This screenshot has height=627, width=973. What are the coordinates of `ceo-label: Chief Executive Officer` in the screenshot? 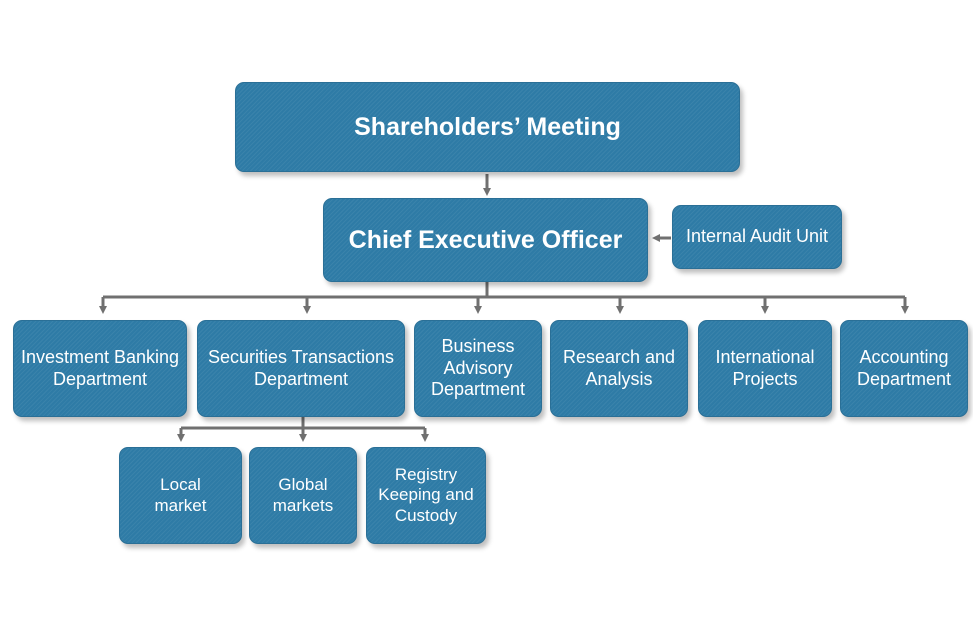 It's located at (485, 240).